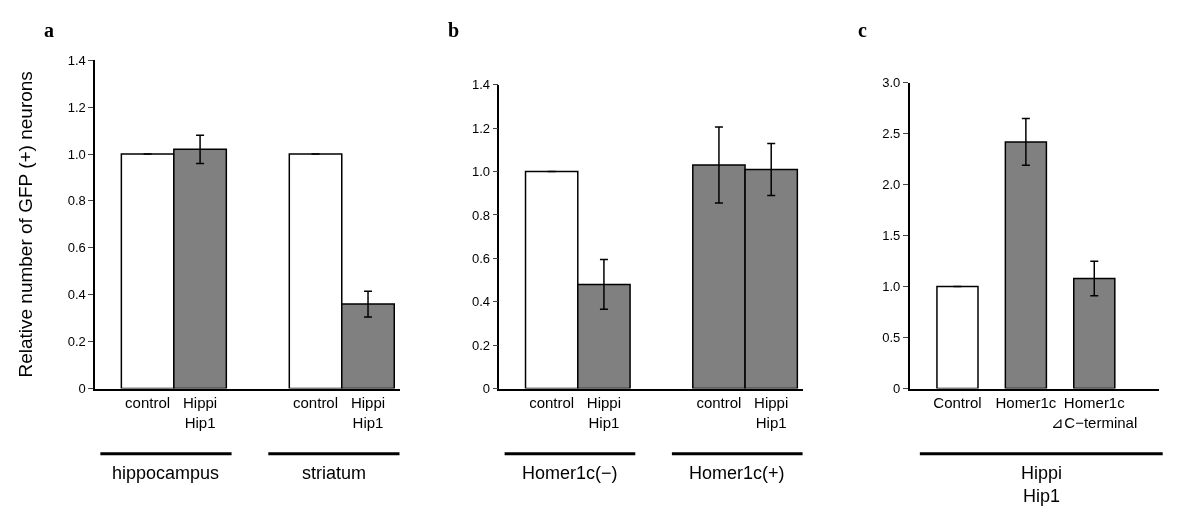 This screenshot has height=517, width=1189. What do you see at coordinates (891, 185) in the screenshot?
I see `y-tick-label: 2.0` at bounding box center [891, 185].